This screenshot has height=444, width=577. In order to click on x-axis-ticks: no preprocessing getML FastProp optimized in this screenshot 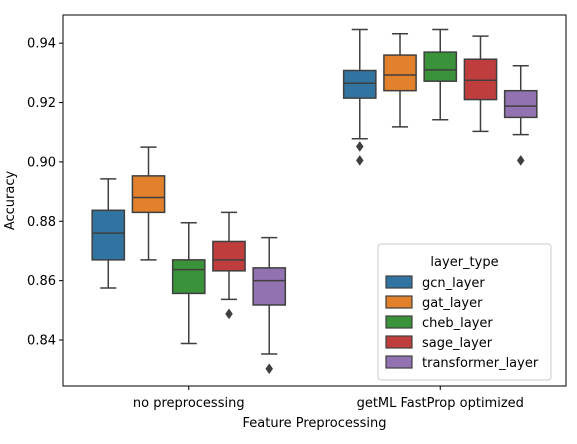, I will do `click(328, 398)`.